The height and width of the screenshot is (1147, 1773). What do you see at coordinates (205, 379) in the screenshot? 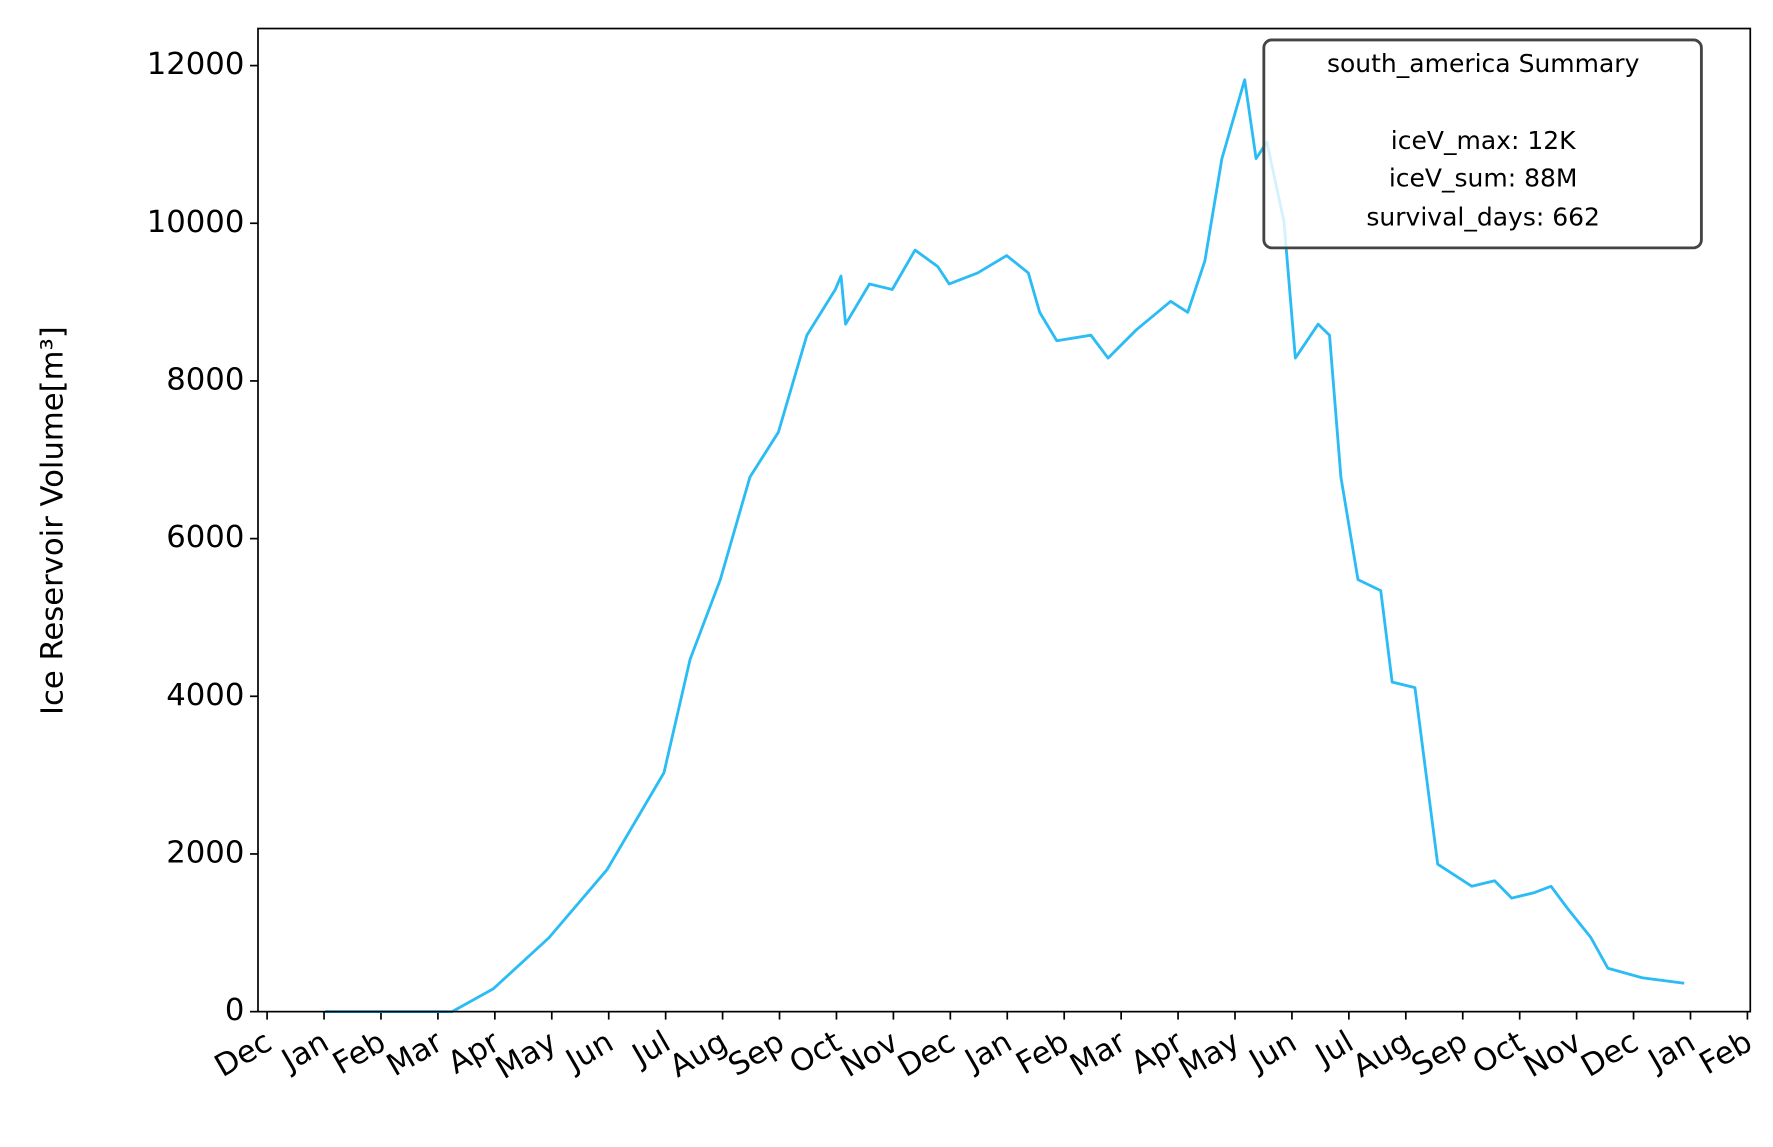
I see `y-tick-label: 8000` at bounding box center [205, 379].